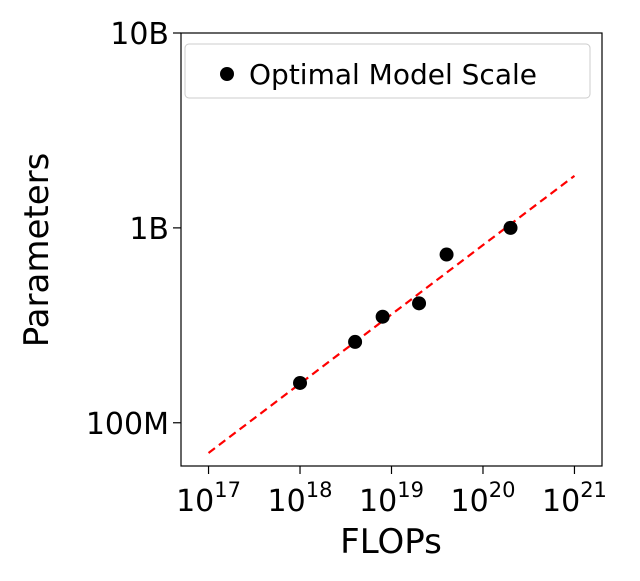 This screenshot has width=640, height=581. I want to click on x-tick-label: 1017, so click(208, 498).